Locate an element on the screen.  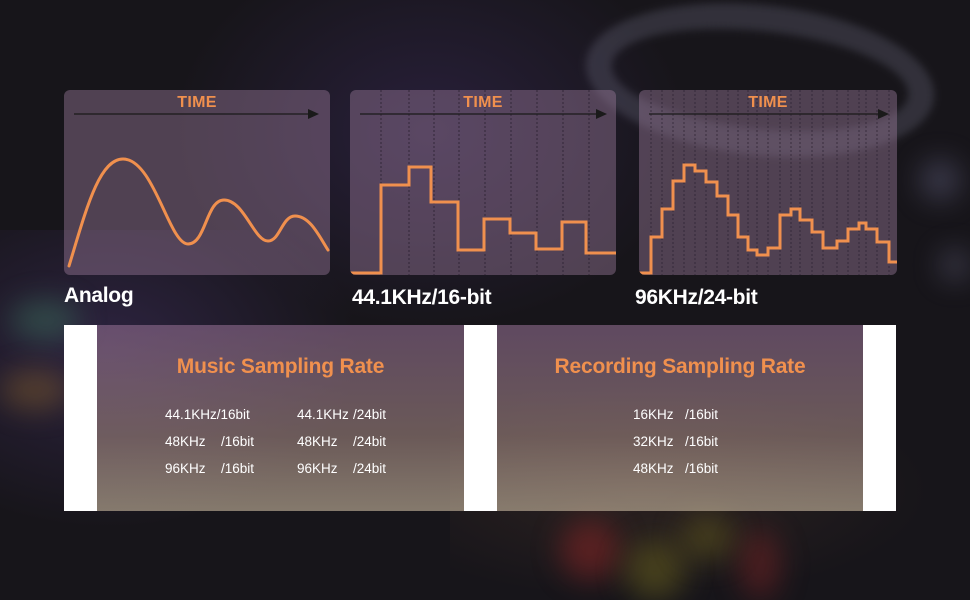
44k-16bit-chart: TIME is located at coordinates (483, 182).